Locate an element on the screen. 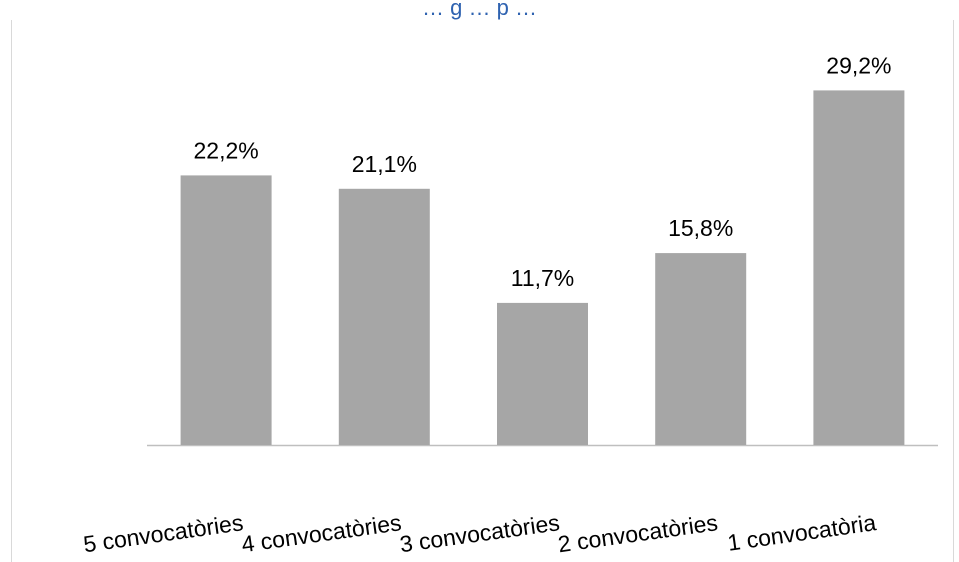 Image resolution: width=959 pixels, height=562 pixels. x-tick-label-4: 2 convocatòries is located at coordinates (637, 533).